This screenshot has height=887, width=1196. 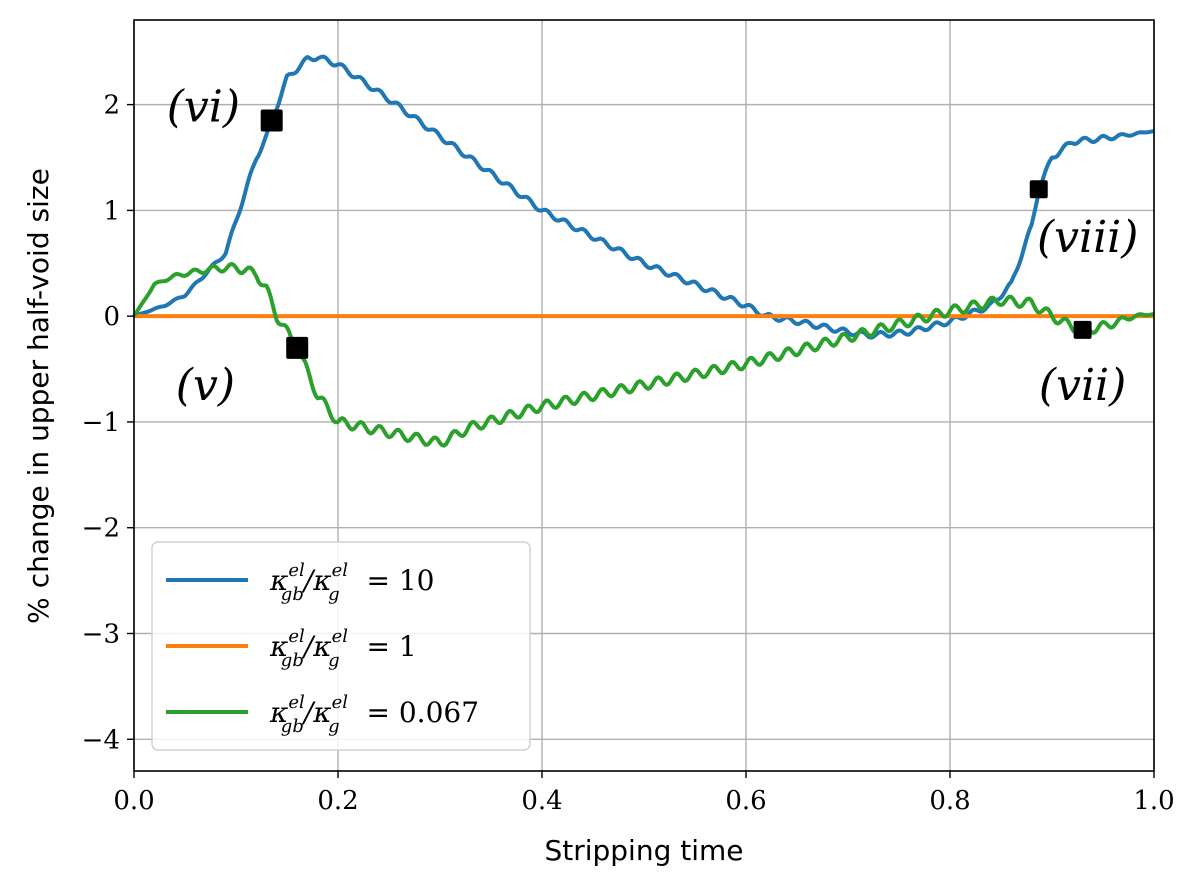 What do you see at coordinates (205, 385) in the screenshot?
I see `annotation-label: (v)` at bounding box center [205, 385].